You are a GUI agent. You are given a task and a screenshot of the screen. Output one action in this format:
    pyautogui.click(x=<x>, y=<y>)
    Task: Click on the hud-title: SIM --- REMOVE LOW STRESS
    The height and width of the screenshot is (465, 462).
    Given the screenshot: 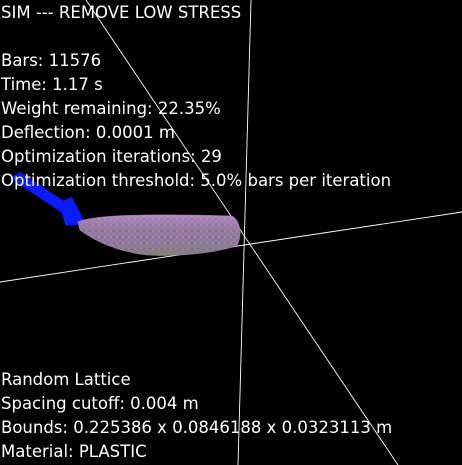 What is the action you would take?
    pyautogui.click(x=121, y=13)
    